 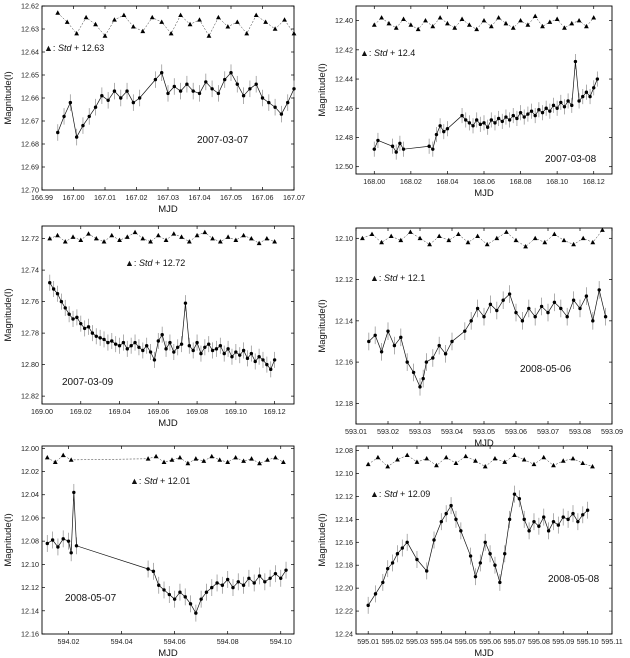 I want to click on x-tick-label: 595.07, so click(x=514, y=641).